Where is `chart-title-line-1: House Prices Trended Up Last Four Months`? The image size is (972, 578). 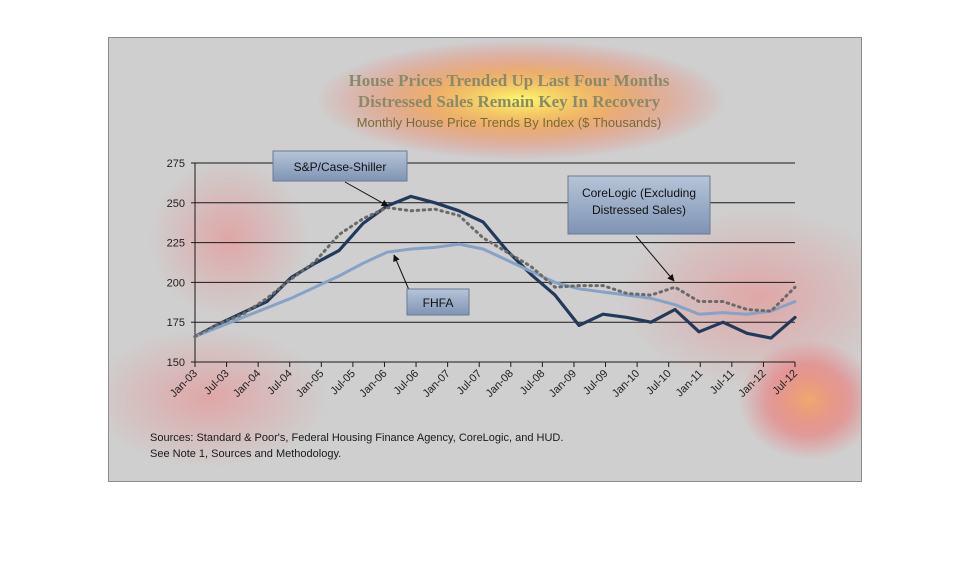
chart-title-line-1: House Prices Trended Up Last Four Months is located at coordinates (509, 80).